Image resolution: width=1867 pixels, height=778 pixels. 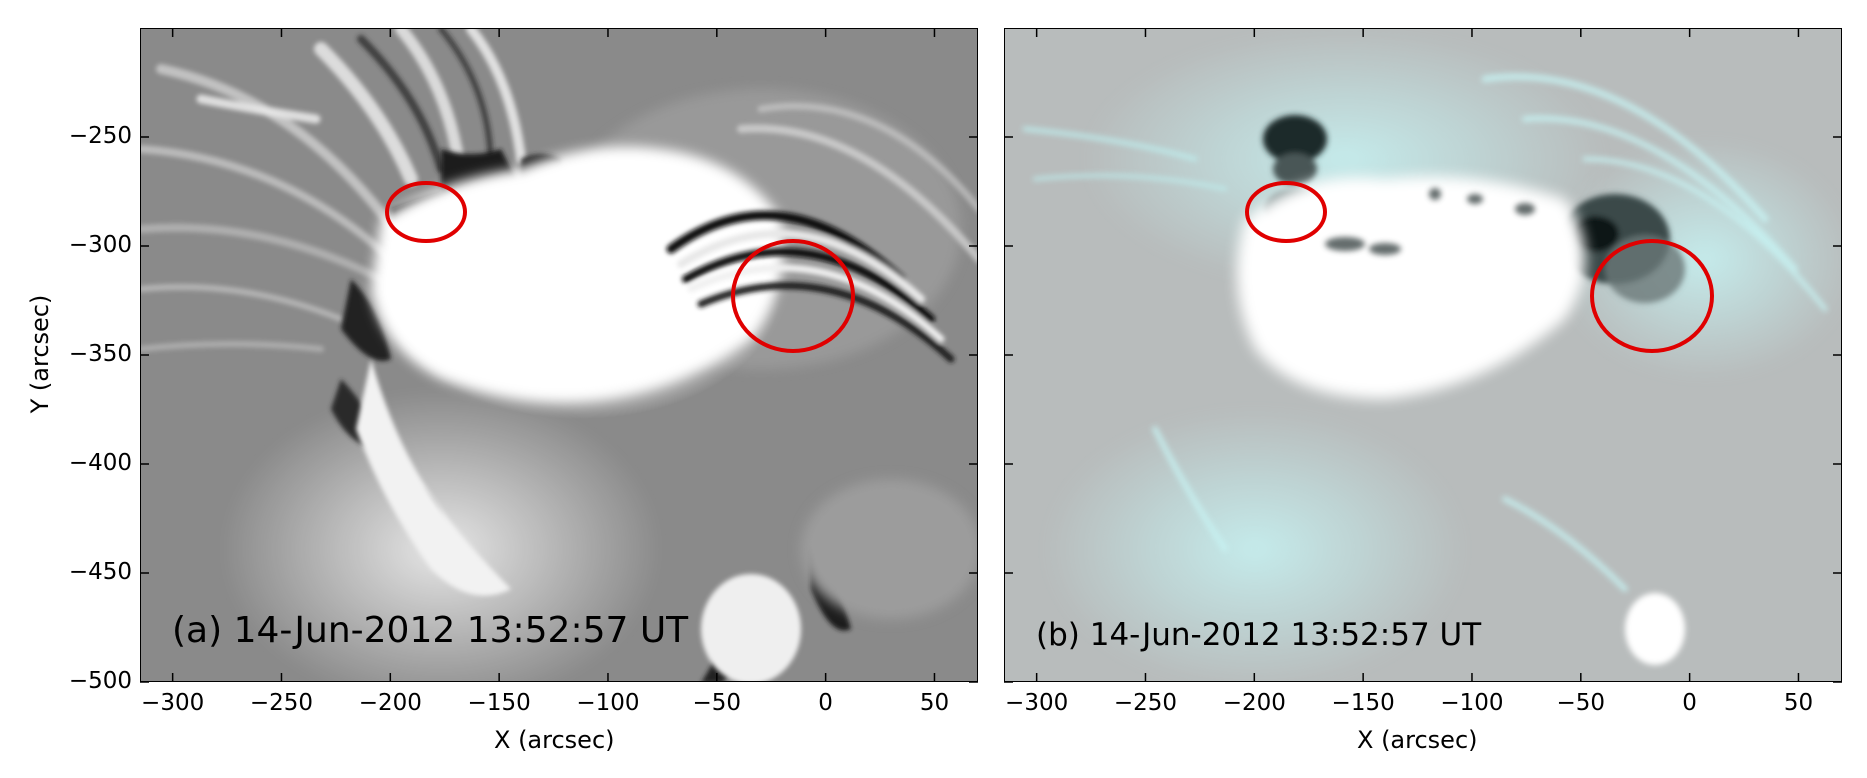 What do you see at coordinates (100, 572) in the screenshot?
I see `panel-a-y-tick-label: −450` at bounding box center [100, 572].